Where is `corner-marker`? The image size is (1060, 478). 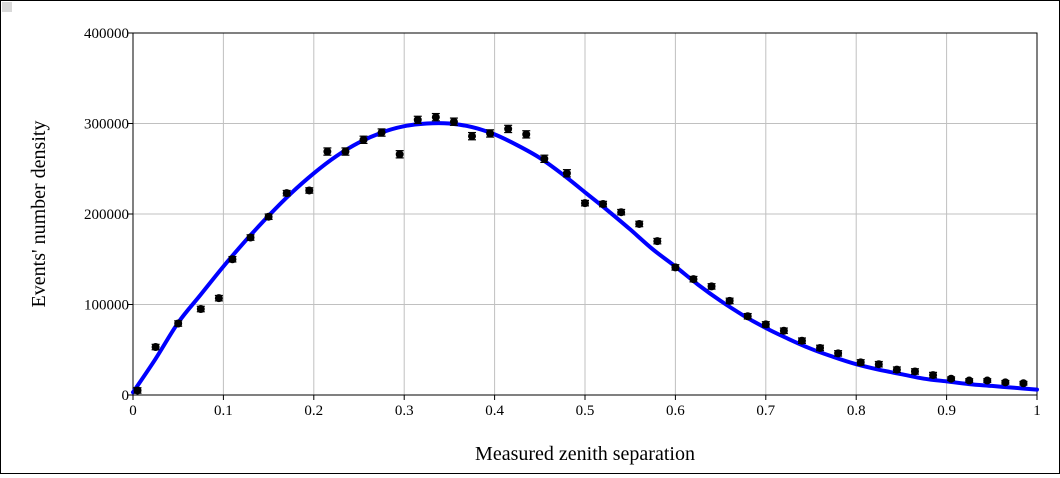 corner-marker is located at coordinates (7, 7).